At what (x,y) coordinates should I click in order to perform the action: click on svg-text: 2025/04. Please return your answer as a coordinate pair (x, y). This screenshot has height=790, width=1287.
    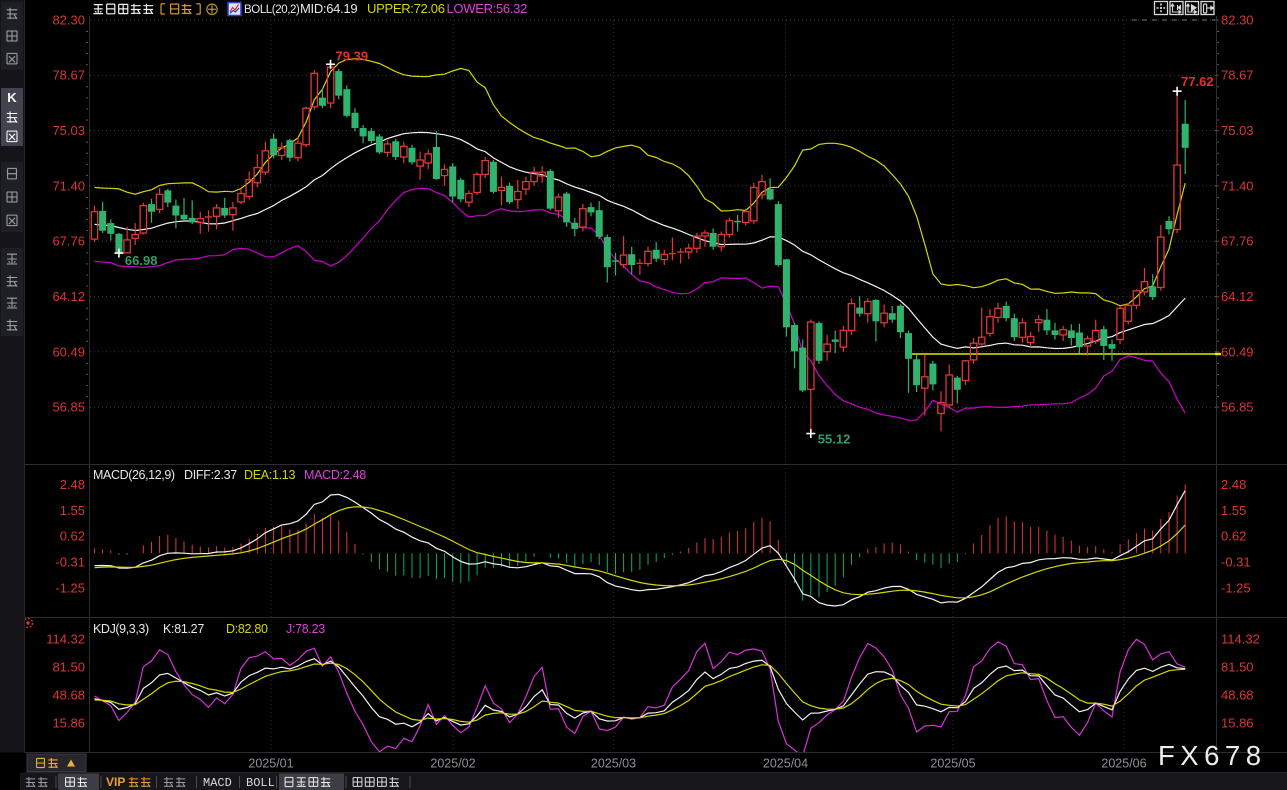
    Looking at the image, I should click on (785, 764).